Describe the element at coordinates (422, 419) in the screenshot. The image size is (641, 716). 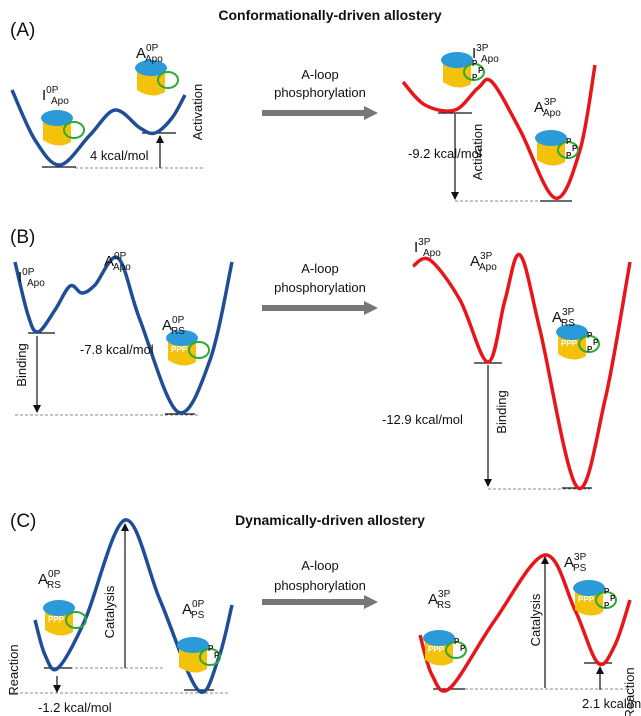
I see `energy-value: -12.9 kcal/mol` at that location.